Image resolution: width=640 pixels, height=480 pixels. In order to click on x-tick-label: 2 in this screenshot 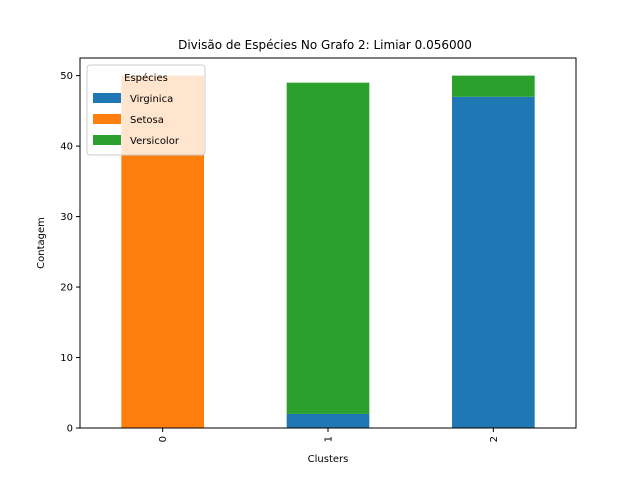, I will do `click(494, 439)`.